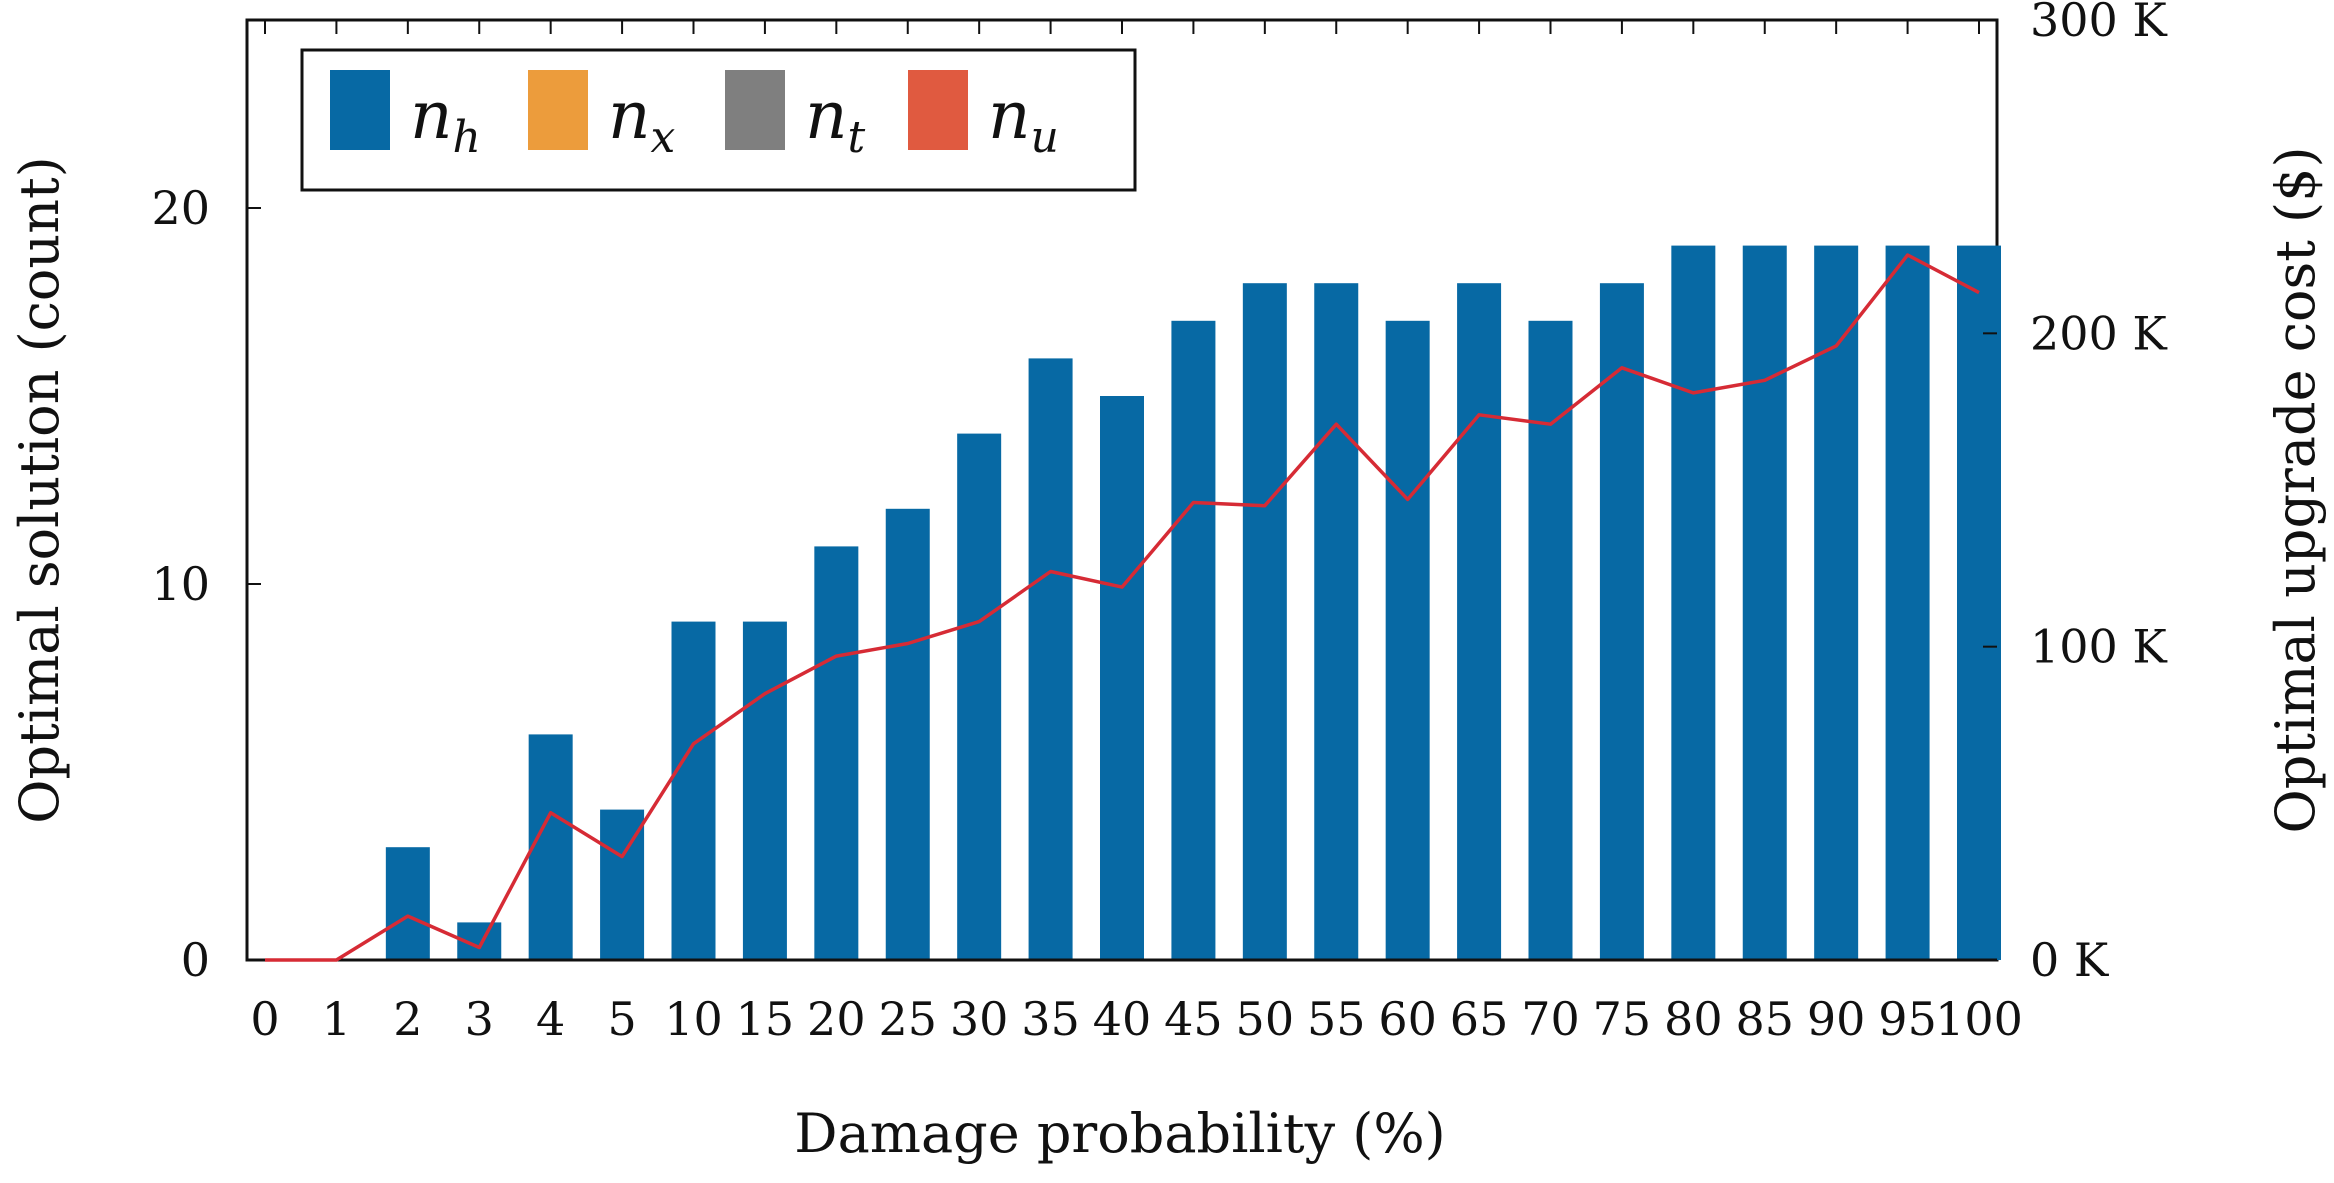 Image resolution: width=2334 pixels, height=1183 pixels. I want to click on y-right-tick-label-1: 100 K, so click(2099, 647).